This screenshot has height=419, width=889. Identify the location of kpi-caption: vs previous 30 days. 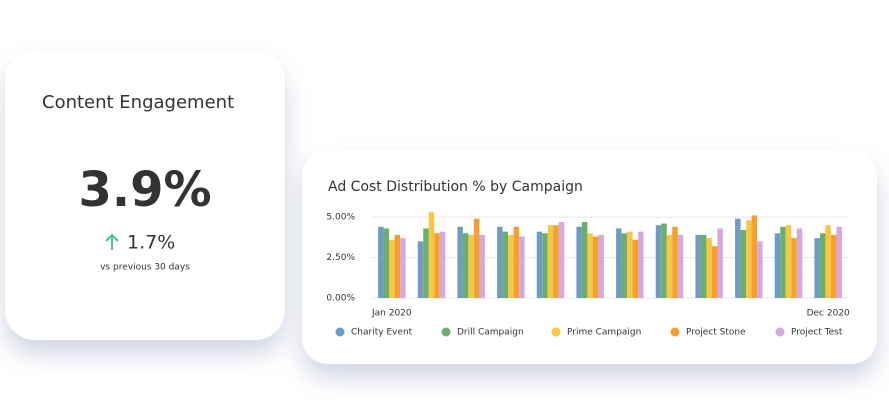
(145, 268).